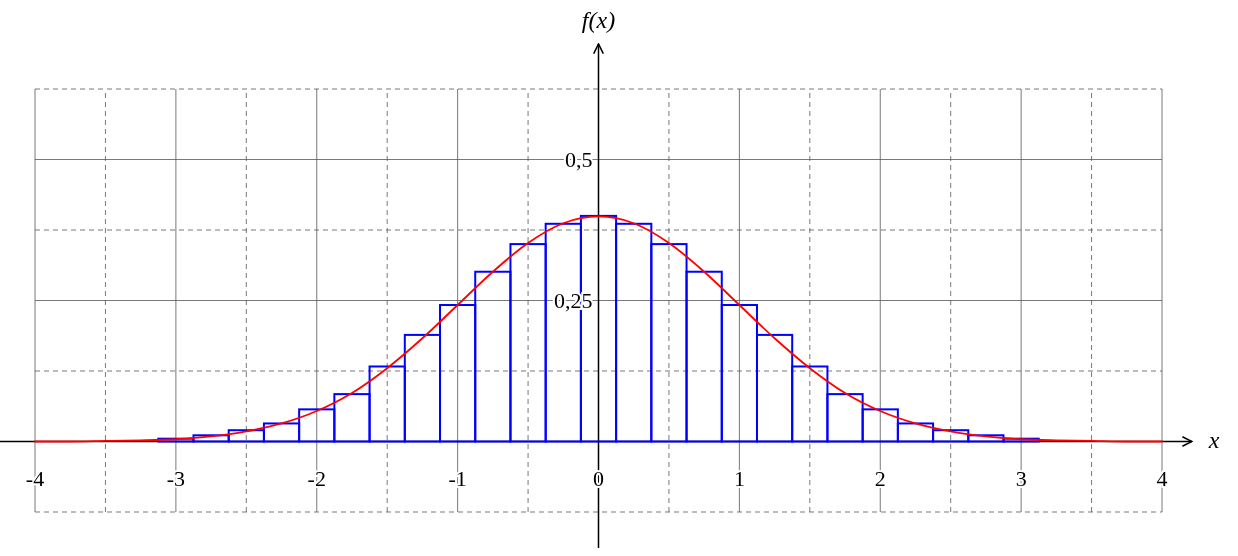  Describe the element at coordinates (1162, 478) in the screenshot. I see `x-tick-label: 4` at that location.